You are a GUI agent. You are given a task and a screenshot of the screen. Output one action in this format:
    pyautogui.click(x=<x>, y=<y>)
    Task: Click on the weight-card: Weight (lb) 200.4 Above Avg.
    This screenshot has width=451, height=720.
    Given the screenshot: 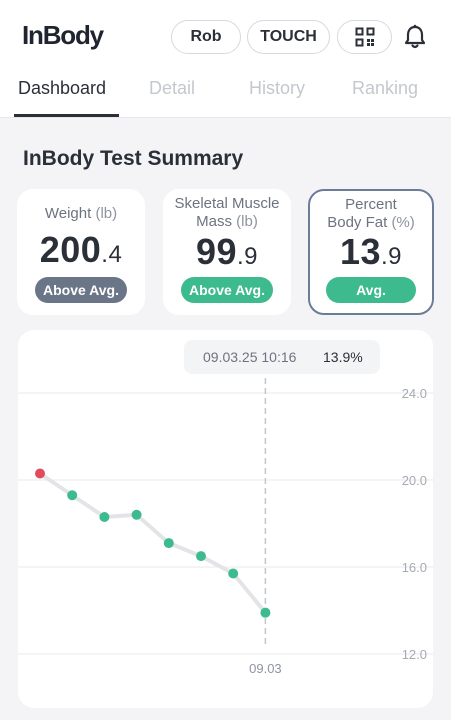 What is the action you would take?
    pyautogui.click(x=81, y=252)
    